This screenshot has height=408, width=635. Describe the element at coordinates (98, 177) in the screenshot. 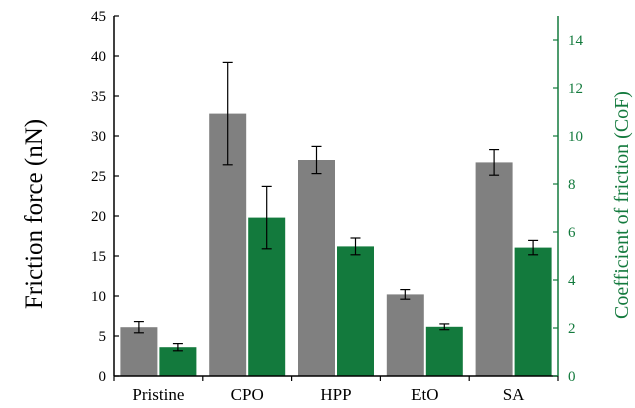

I see `left-tick-label-5: 25` at that location.